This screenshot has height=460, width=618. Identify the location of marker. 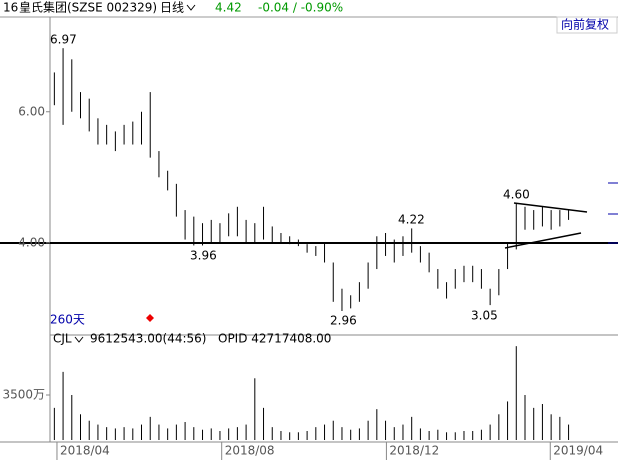
(150, 318).